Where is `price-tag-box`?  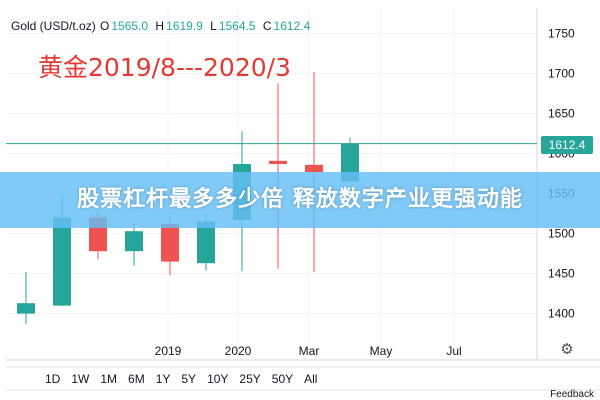
price-tag-box is located at coordinates (567, 145).